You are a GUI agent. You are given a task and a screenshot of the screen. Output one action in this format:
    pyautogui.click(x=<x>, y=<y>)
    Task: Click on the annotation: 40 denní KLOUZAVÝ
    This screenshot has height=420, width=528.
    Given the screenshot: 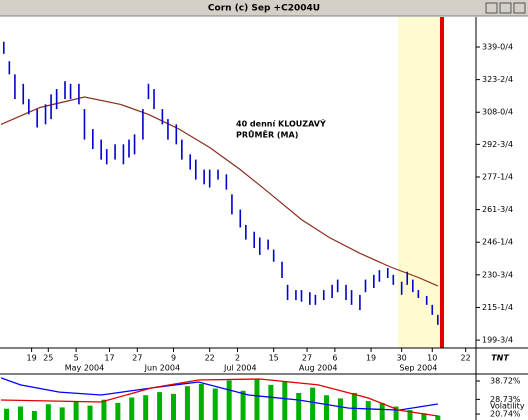 What is the action you would take?
    pyautogui.click(x=281, y=123)
    